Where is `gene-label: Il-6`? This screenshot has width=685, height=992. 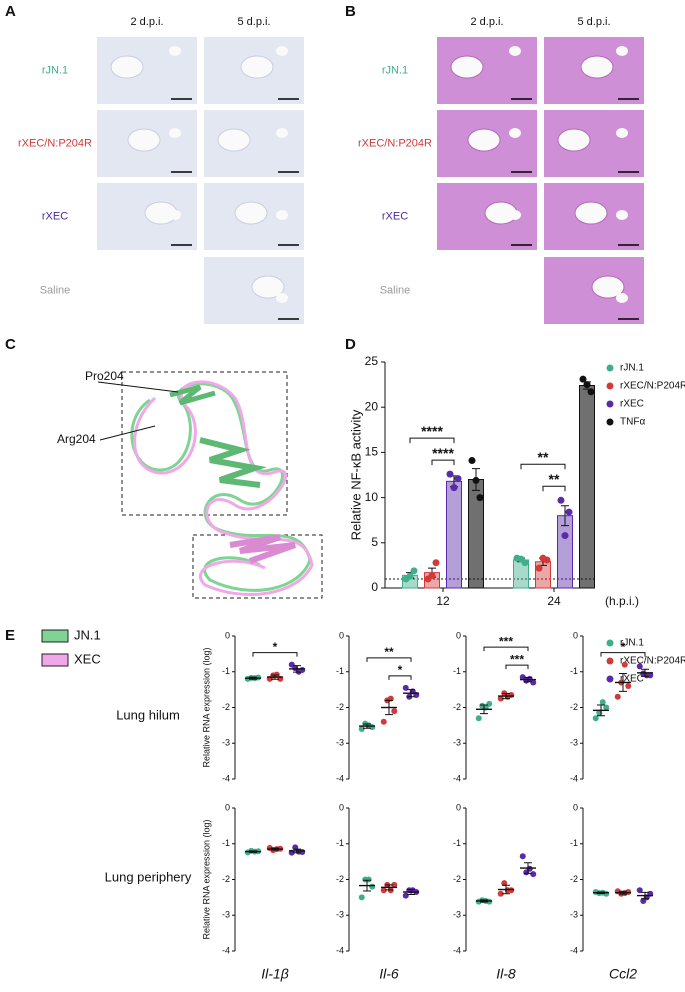
gene-label: Il-6 is located at coordinates (389, 974).